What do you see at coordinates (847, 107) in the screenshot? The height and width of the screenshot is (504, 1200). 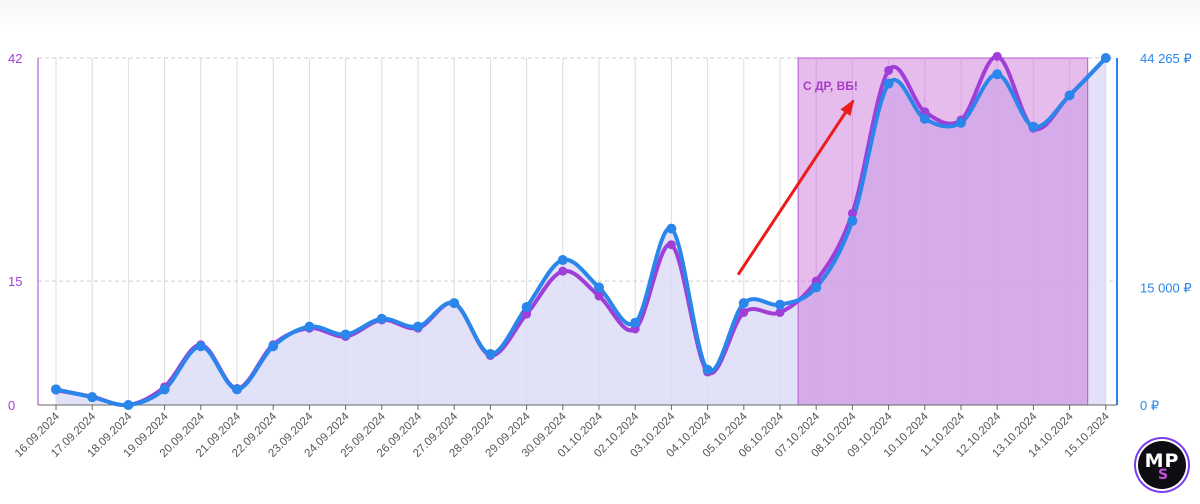 I see `annotation-arrow-head` at bounding box center [847, 107].